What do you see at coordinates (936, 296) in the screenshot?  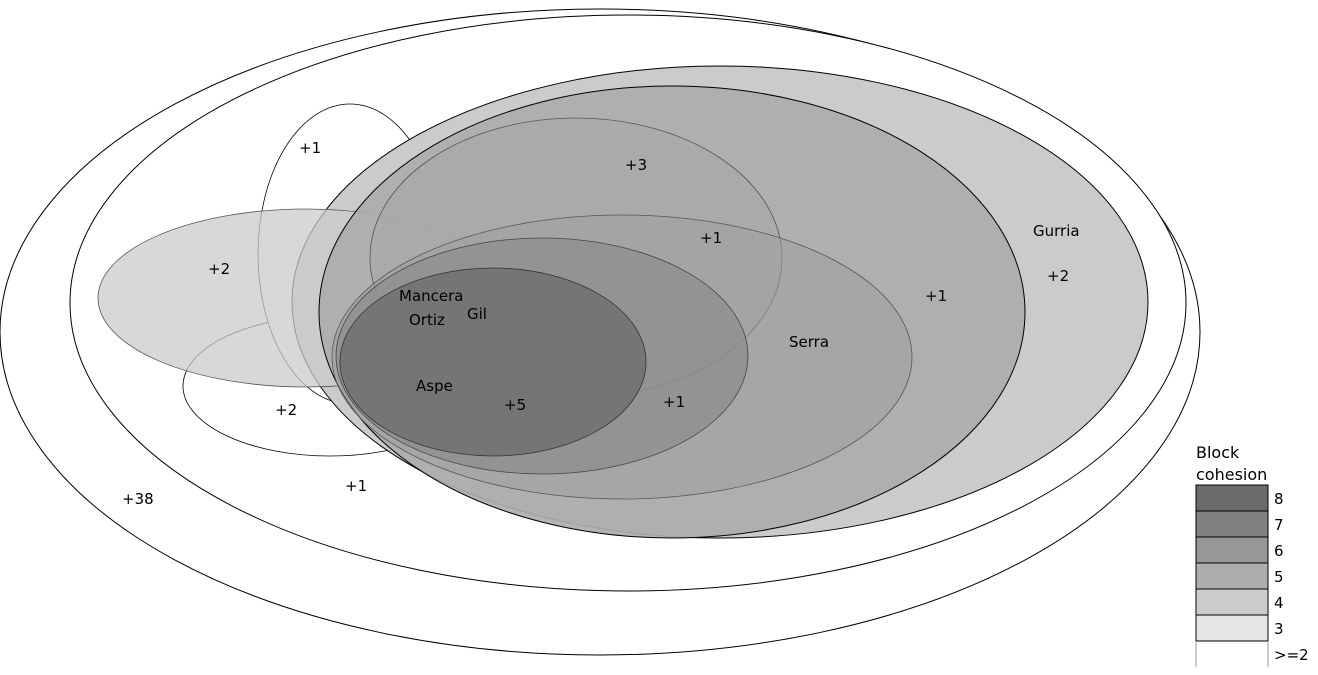 I see `count-right: +1` at bounding box center [936, 296].